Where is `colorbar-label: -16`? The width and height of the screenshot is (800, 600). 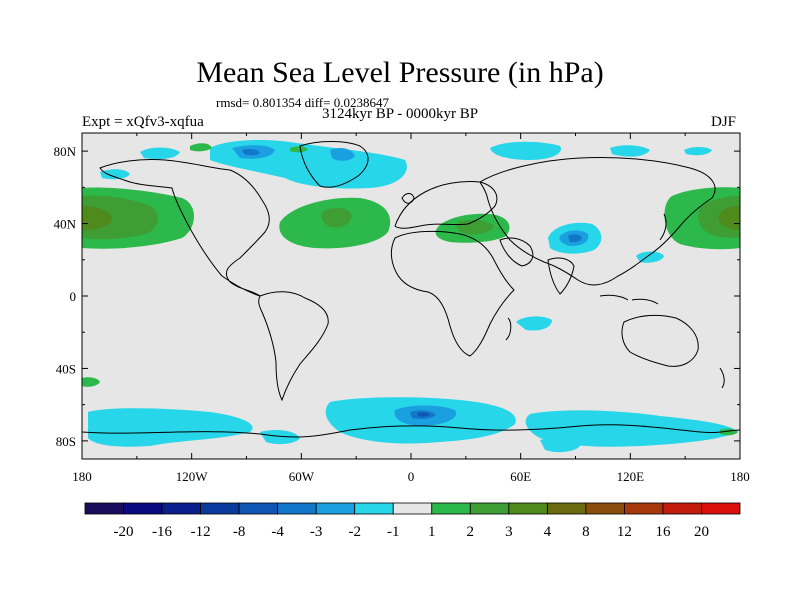
colorbar-label: -16 is located at coordinates (162, 532).